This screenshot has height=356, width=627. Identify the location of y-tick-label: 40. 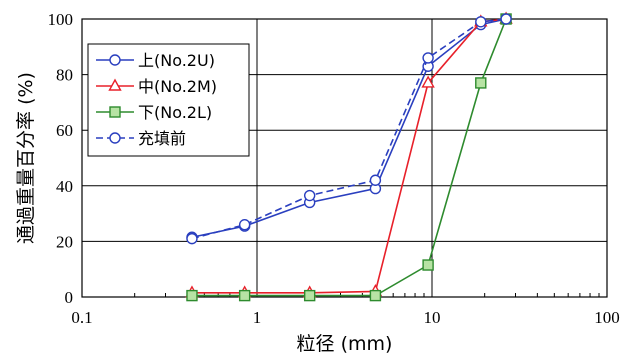
(64, 186).